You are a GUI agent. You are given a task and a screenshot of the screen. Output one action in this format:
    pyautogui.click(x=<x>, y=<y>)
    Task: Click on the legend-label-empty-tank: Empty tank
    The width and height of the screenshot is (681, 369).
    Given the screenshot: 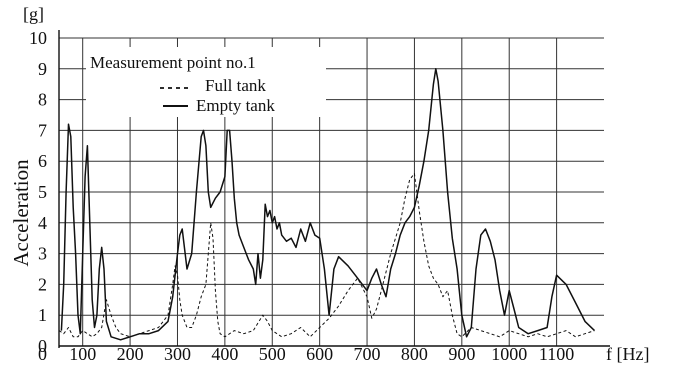 What is the action you would take?
    pyautogui.click(x=235, y=105)
    